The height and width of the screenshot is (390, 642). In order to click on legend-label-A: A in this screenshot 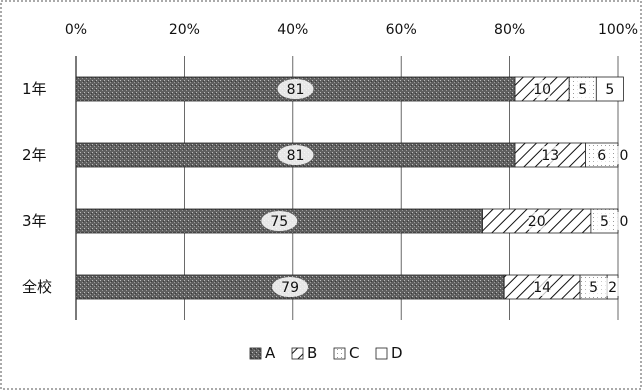, I will do `click(270, 353)`.